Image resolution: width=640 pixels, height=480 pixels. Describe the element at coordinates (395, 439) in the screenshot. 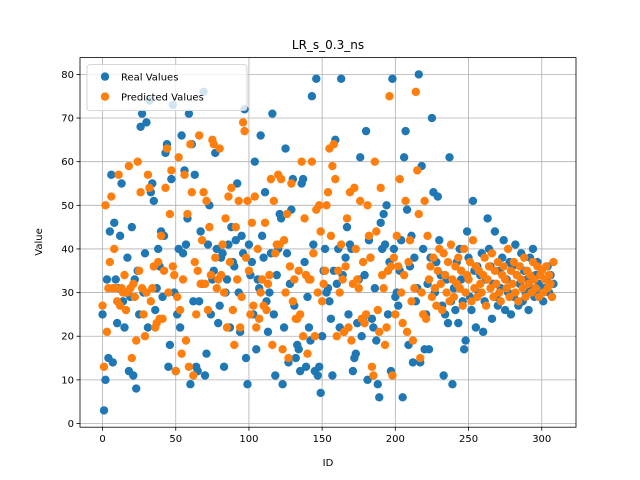

I see `x-tick-label: 200` at that location.